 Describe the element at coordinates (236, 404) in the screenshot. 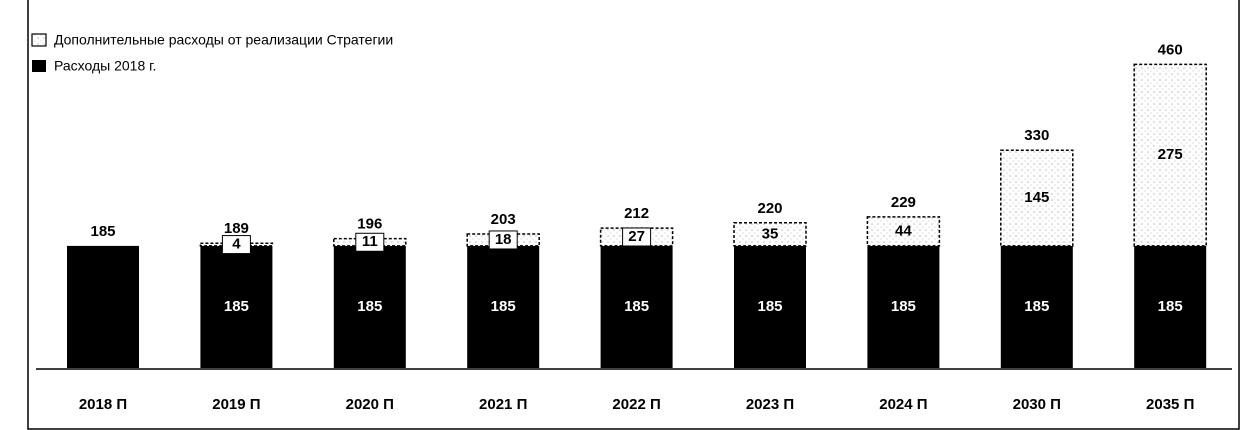

I see `x-tick-label: 2019 П` at that location.